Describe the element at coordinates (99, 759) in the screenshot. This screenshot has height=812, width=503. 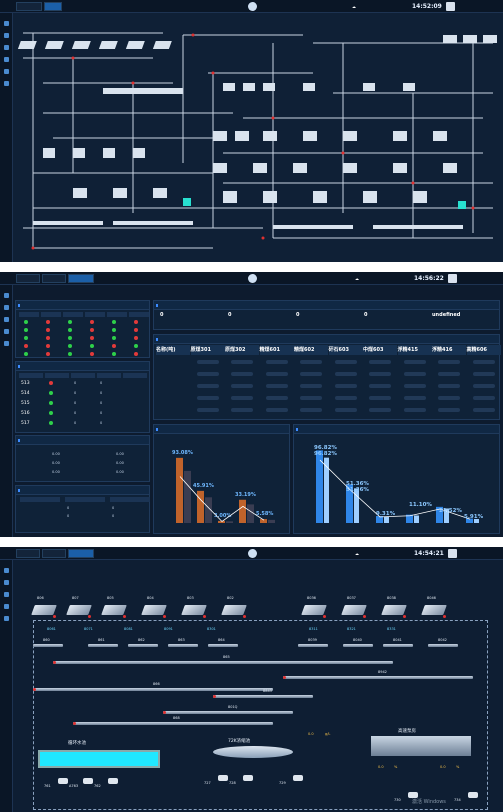
I see `water-tank` at that location.